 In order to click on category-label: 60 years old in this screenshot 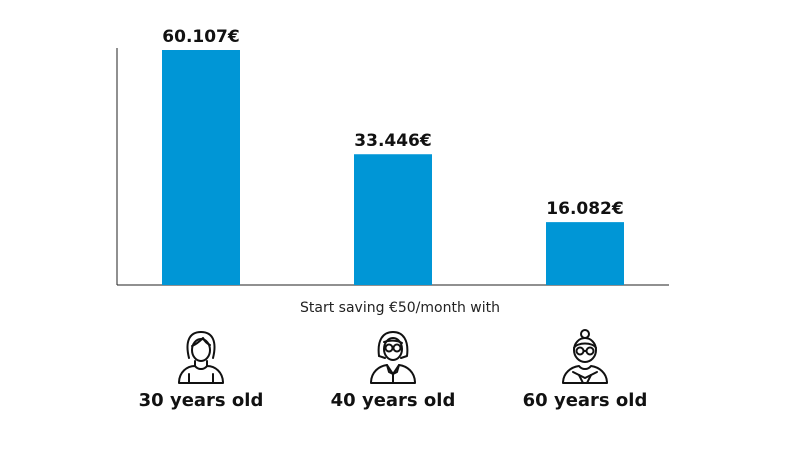, I will do `click(585, 400)`.